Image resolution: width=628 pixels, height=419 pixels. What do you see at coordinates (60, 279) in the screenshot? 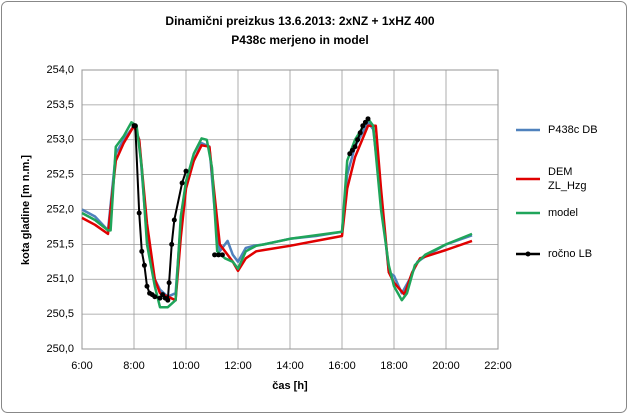
I see `y-tick-label: 251,0` at bounding box center [60, 279].